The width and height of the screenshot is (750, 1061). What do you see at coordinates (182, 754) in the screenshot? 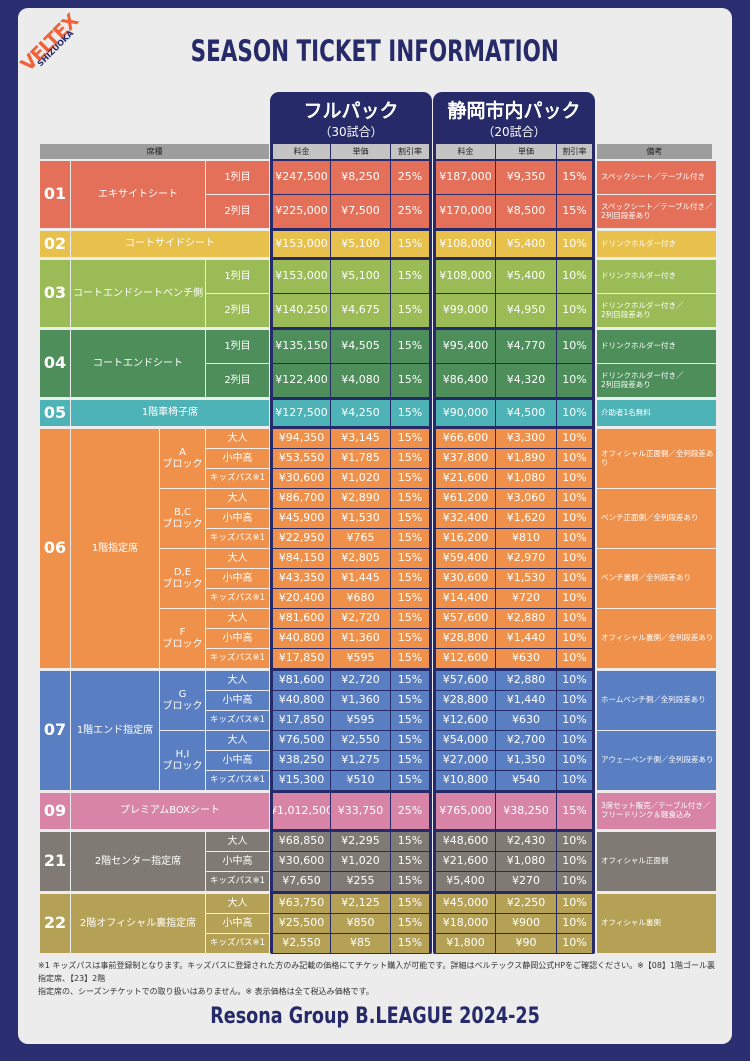
I see `block-name-text: H,I` at bounding box center [182, 754].